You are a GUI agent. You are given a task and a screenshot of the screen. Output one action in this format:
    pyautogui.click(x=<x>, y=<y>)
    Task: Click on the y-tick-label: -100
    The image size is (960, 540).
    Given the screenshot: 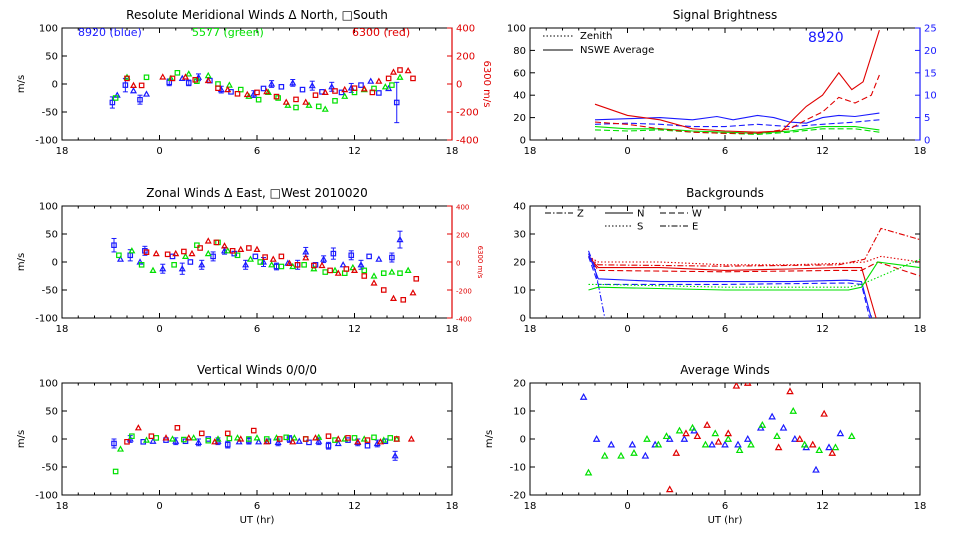 What is the action you would take?
    pyautogui.click(x=46, y=319)
    